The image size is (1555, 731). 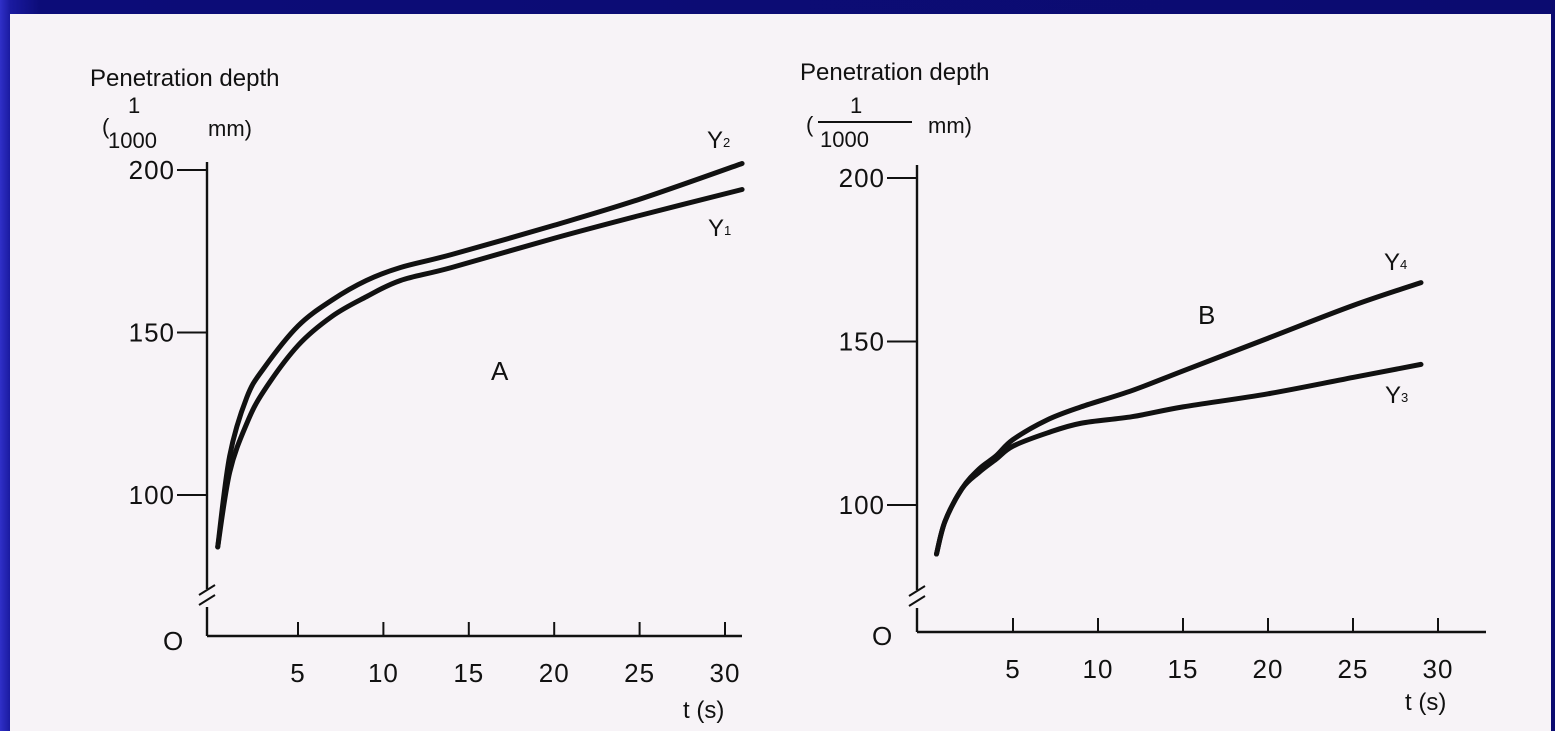 I want to click on series-line-y4, so click(x=1179, y=418).